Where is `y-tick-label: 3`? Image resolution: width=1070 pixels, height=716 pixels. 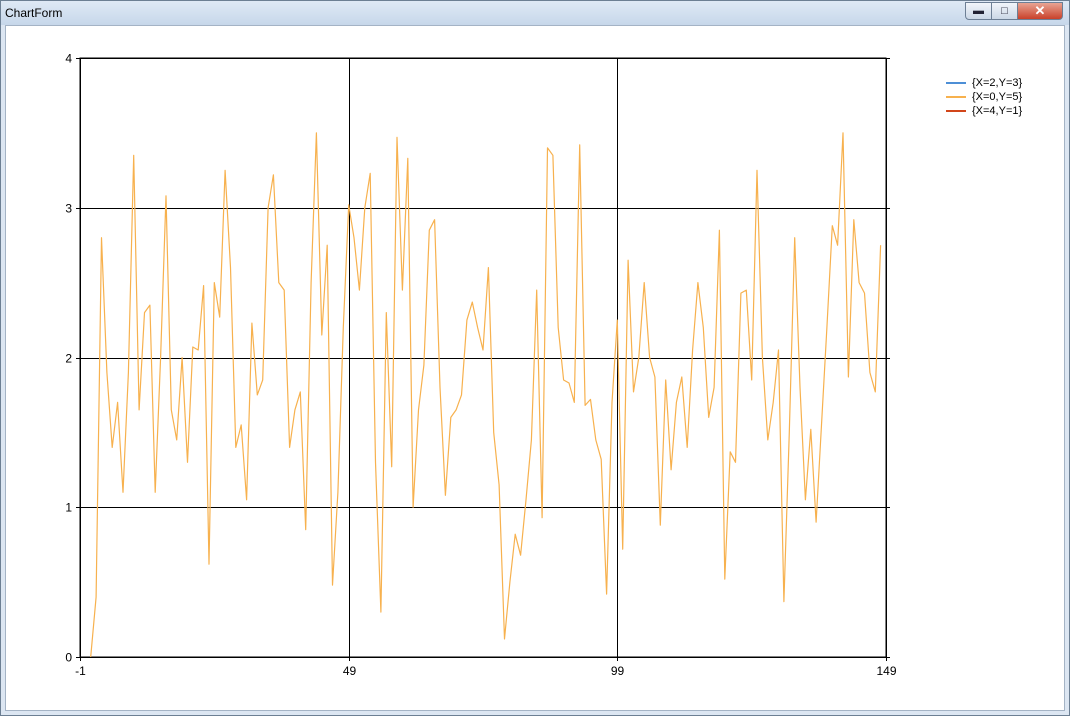 y-tick-label: 3 is located at coordinates (68, 209).